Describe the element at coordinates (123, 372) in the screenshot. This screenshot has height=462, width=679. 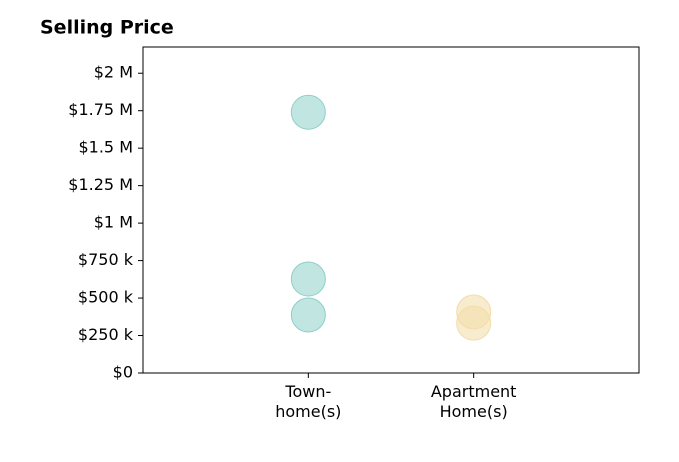
I see `y-tick-label: $0` at that location.